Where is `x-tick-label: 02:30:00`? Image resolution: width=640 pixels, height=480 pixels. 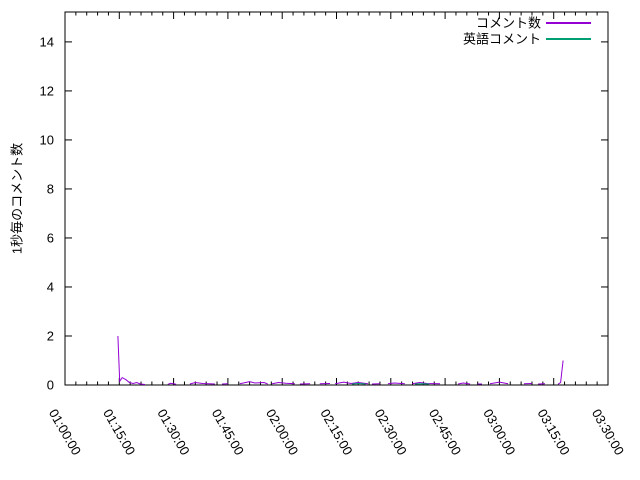
x-tick-label: 02:30:00 is located at coordinates (391, 431).